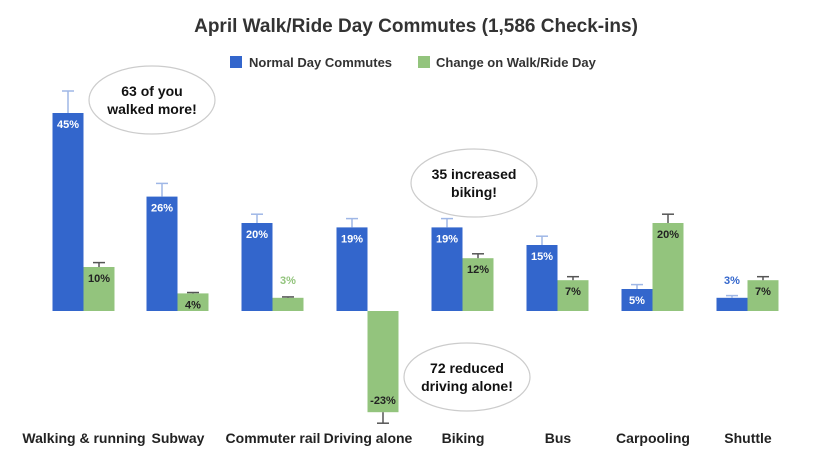  What do you see at coordinates (151, 109) in the screenshot?
I see `annotation-text-1-line-2: walked more!` at bounding box center [151, 109].